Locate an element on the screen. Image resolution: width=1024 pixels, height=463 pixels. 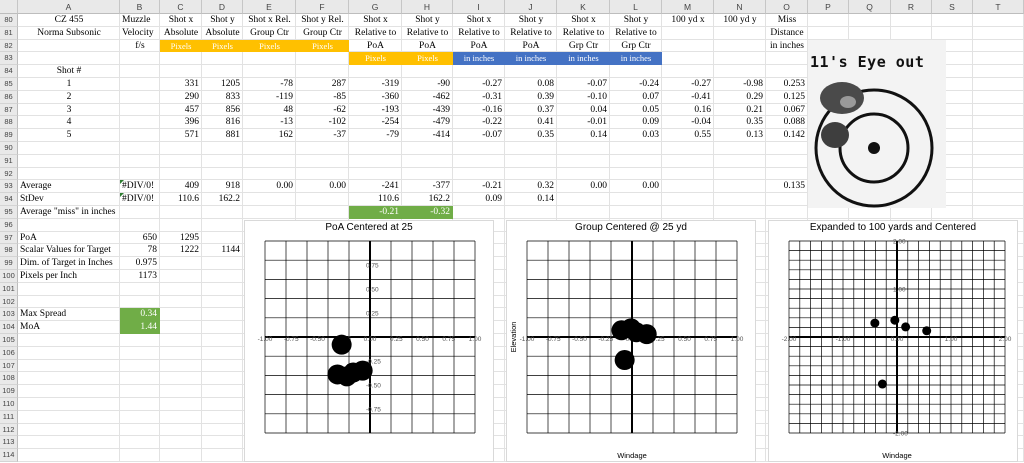
column-header-c: C is located at coordinates (181, 7).